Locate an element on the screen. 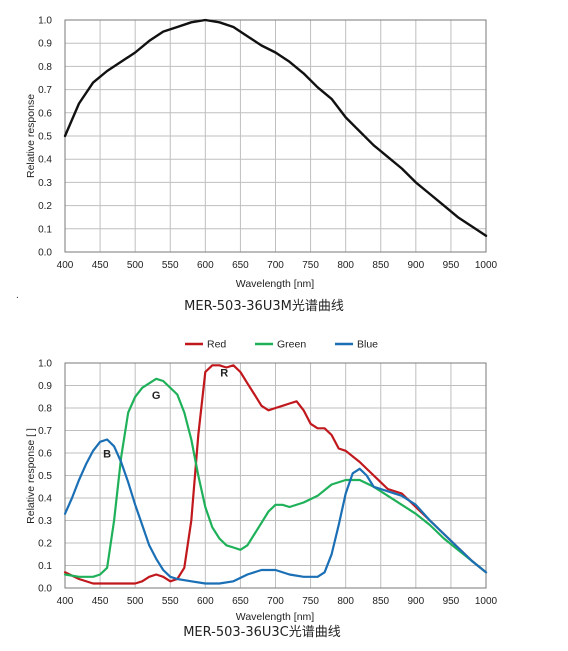 The width and height of the screenshot is (568, 651). chart2-legend: Red Green Blue is located at coordinates (281, 345).